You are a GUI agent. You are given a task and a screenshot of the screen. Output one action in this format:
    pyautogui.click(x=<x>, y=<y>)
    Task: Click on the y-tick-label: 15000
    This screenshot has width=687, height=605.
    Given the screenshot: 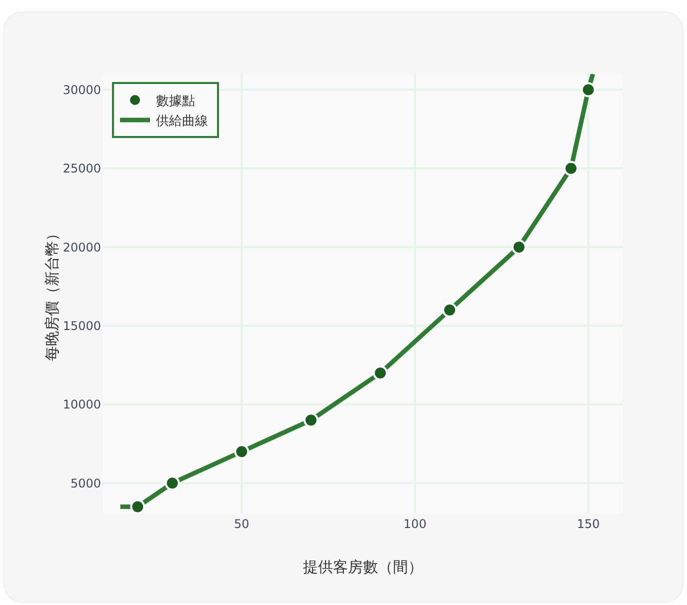 What is the action you would take?
    pyautogui.click(x=81, y=326)
    